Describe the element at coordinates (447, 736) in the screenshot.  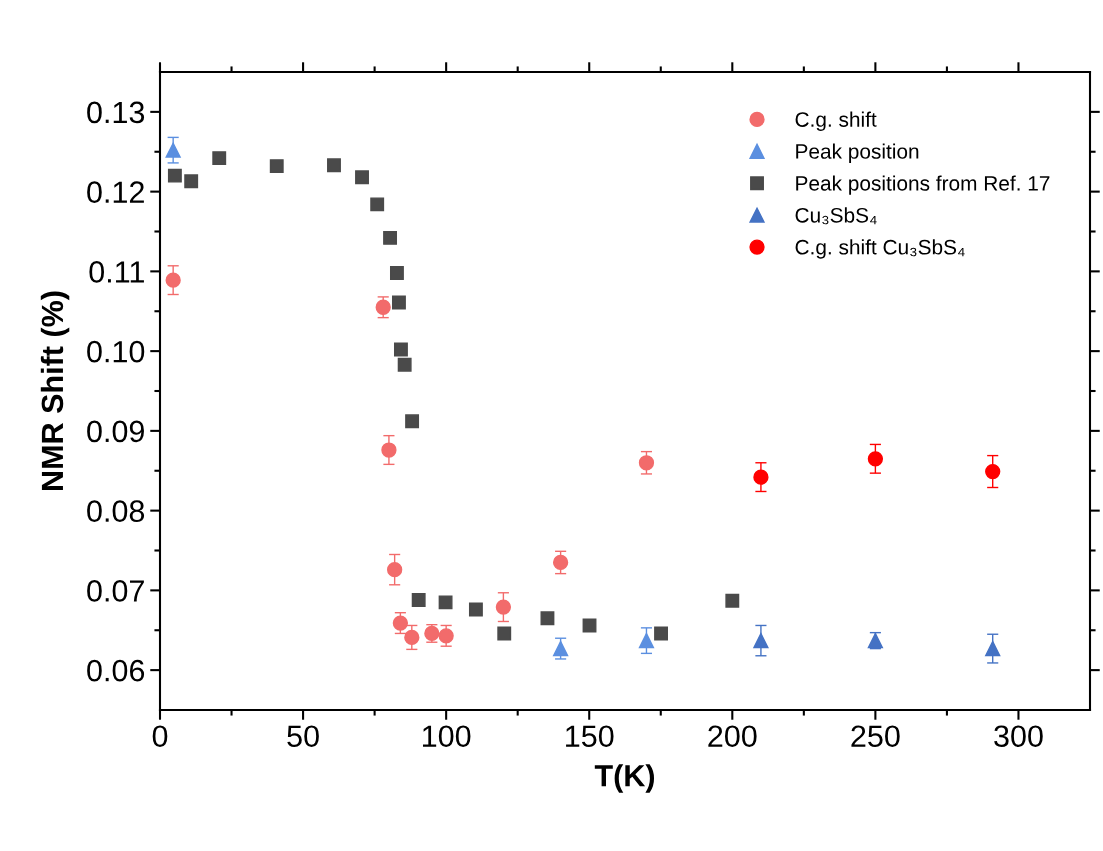
I see `x-tick-label: 100` at that location.